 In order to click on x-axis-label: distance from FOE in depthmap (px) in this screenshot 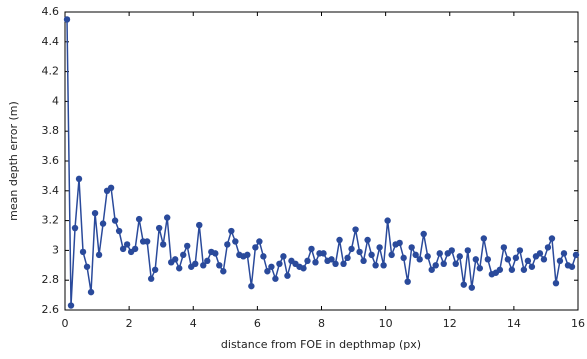, I will do `click(321, 344)`.